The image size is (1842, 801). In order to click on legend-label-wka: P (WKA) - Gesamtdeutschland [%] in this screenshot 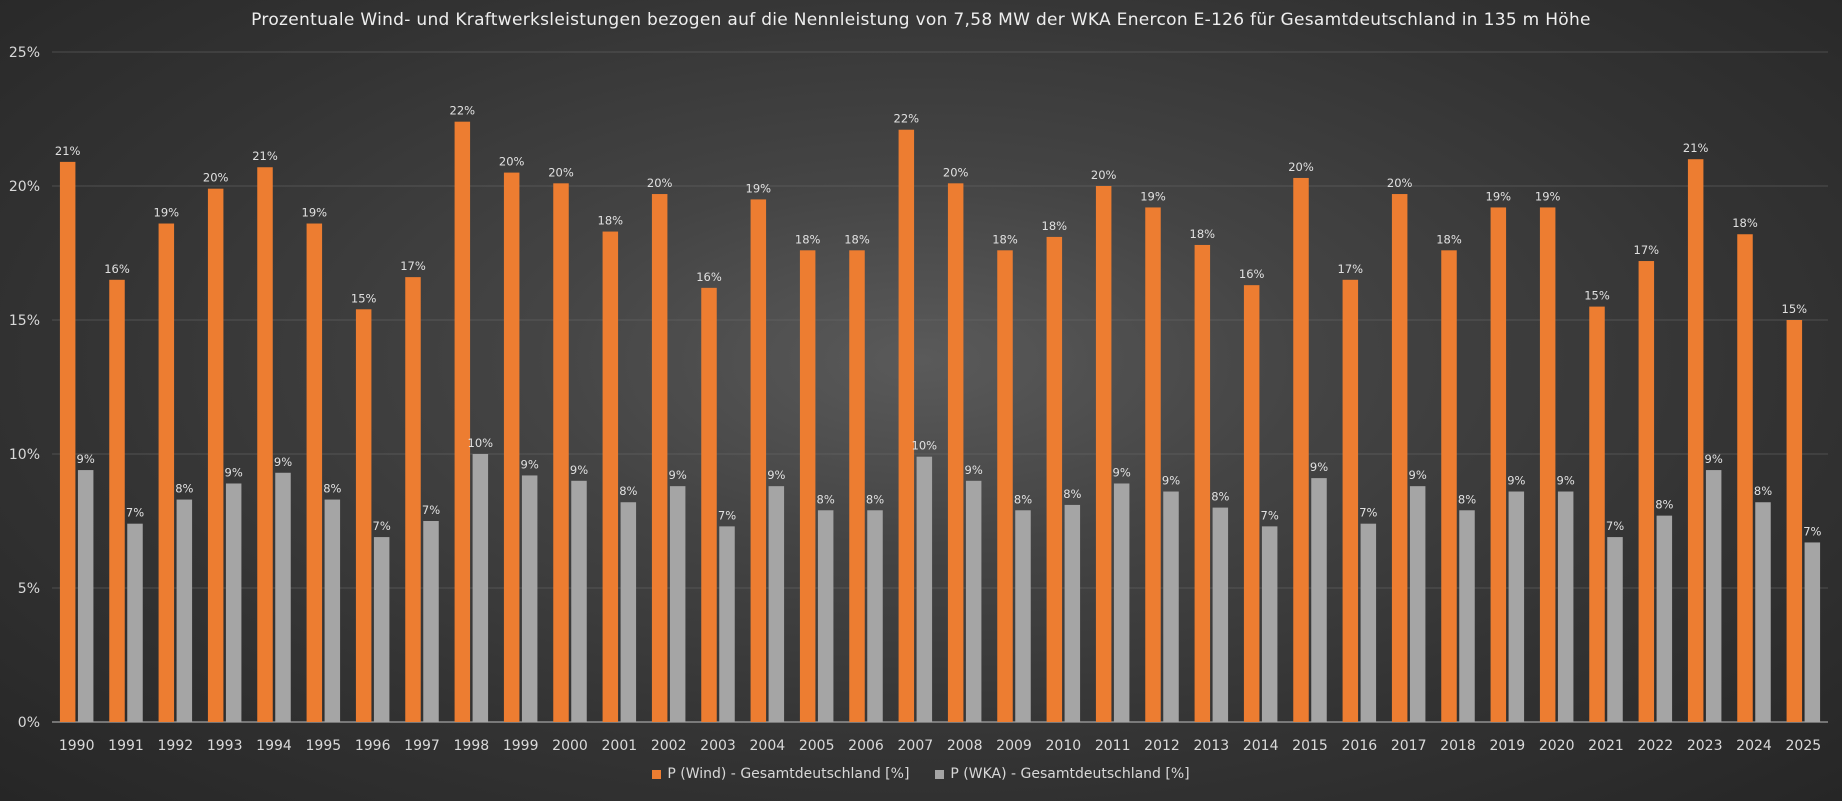, I will do `click(1070, 774)`.